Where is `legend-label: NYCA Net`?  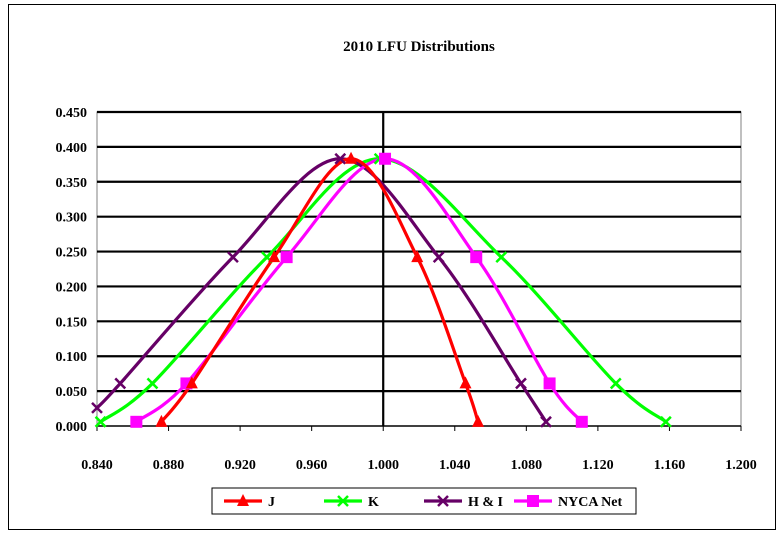
legend-label: NYCA Net is located at coordinates (590, 502).